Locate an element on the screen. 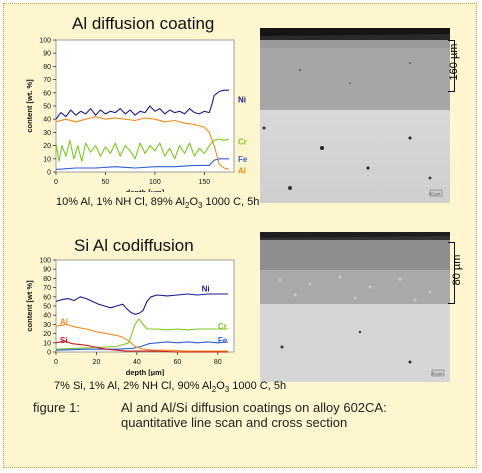 The image size is (482, 473). figure-caption-indent is located at coordinates (77, 422).